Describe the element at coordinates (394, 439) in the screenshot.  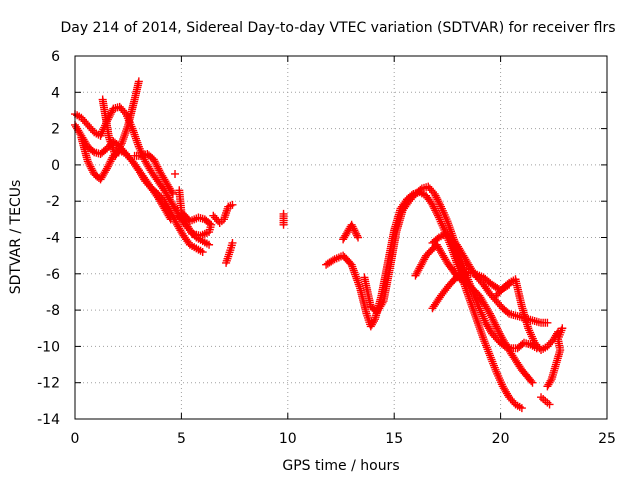
I see `x-tick-label: 15` at that location.